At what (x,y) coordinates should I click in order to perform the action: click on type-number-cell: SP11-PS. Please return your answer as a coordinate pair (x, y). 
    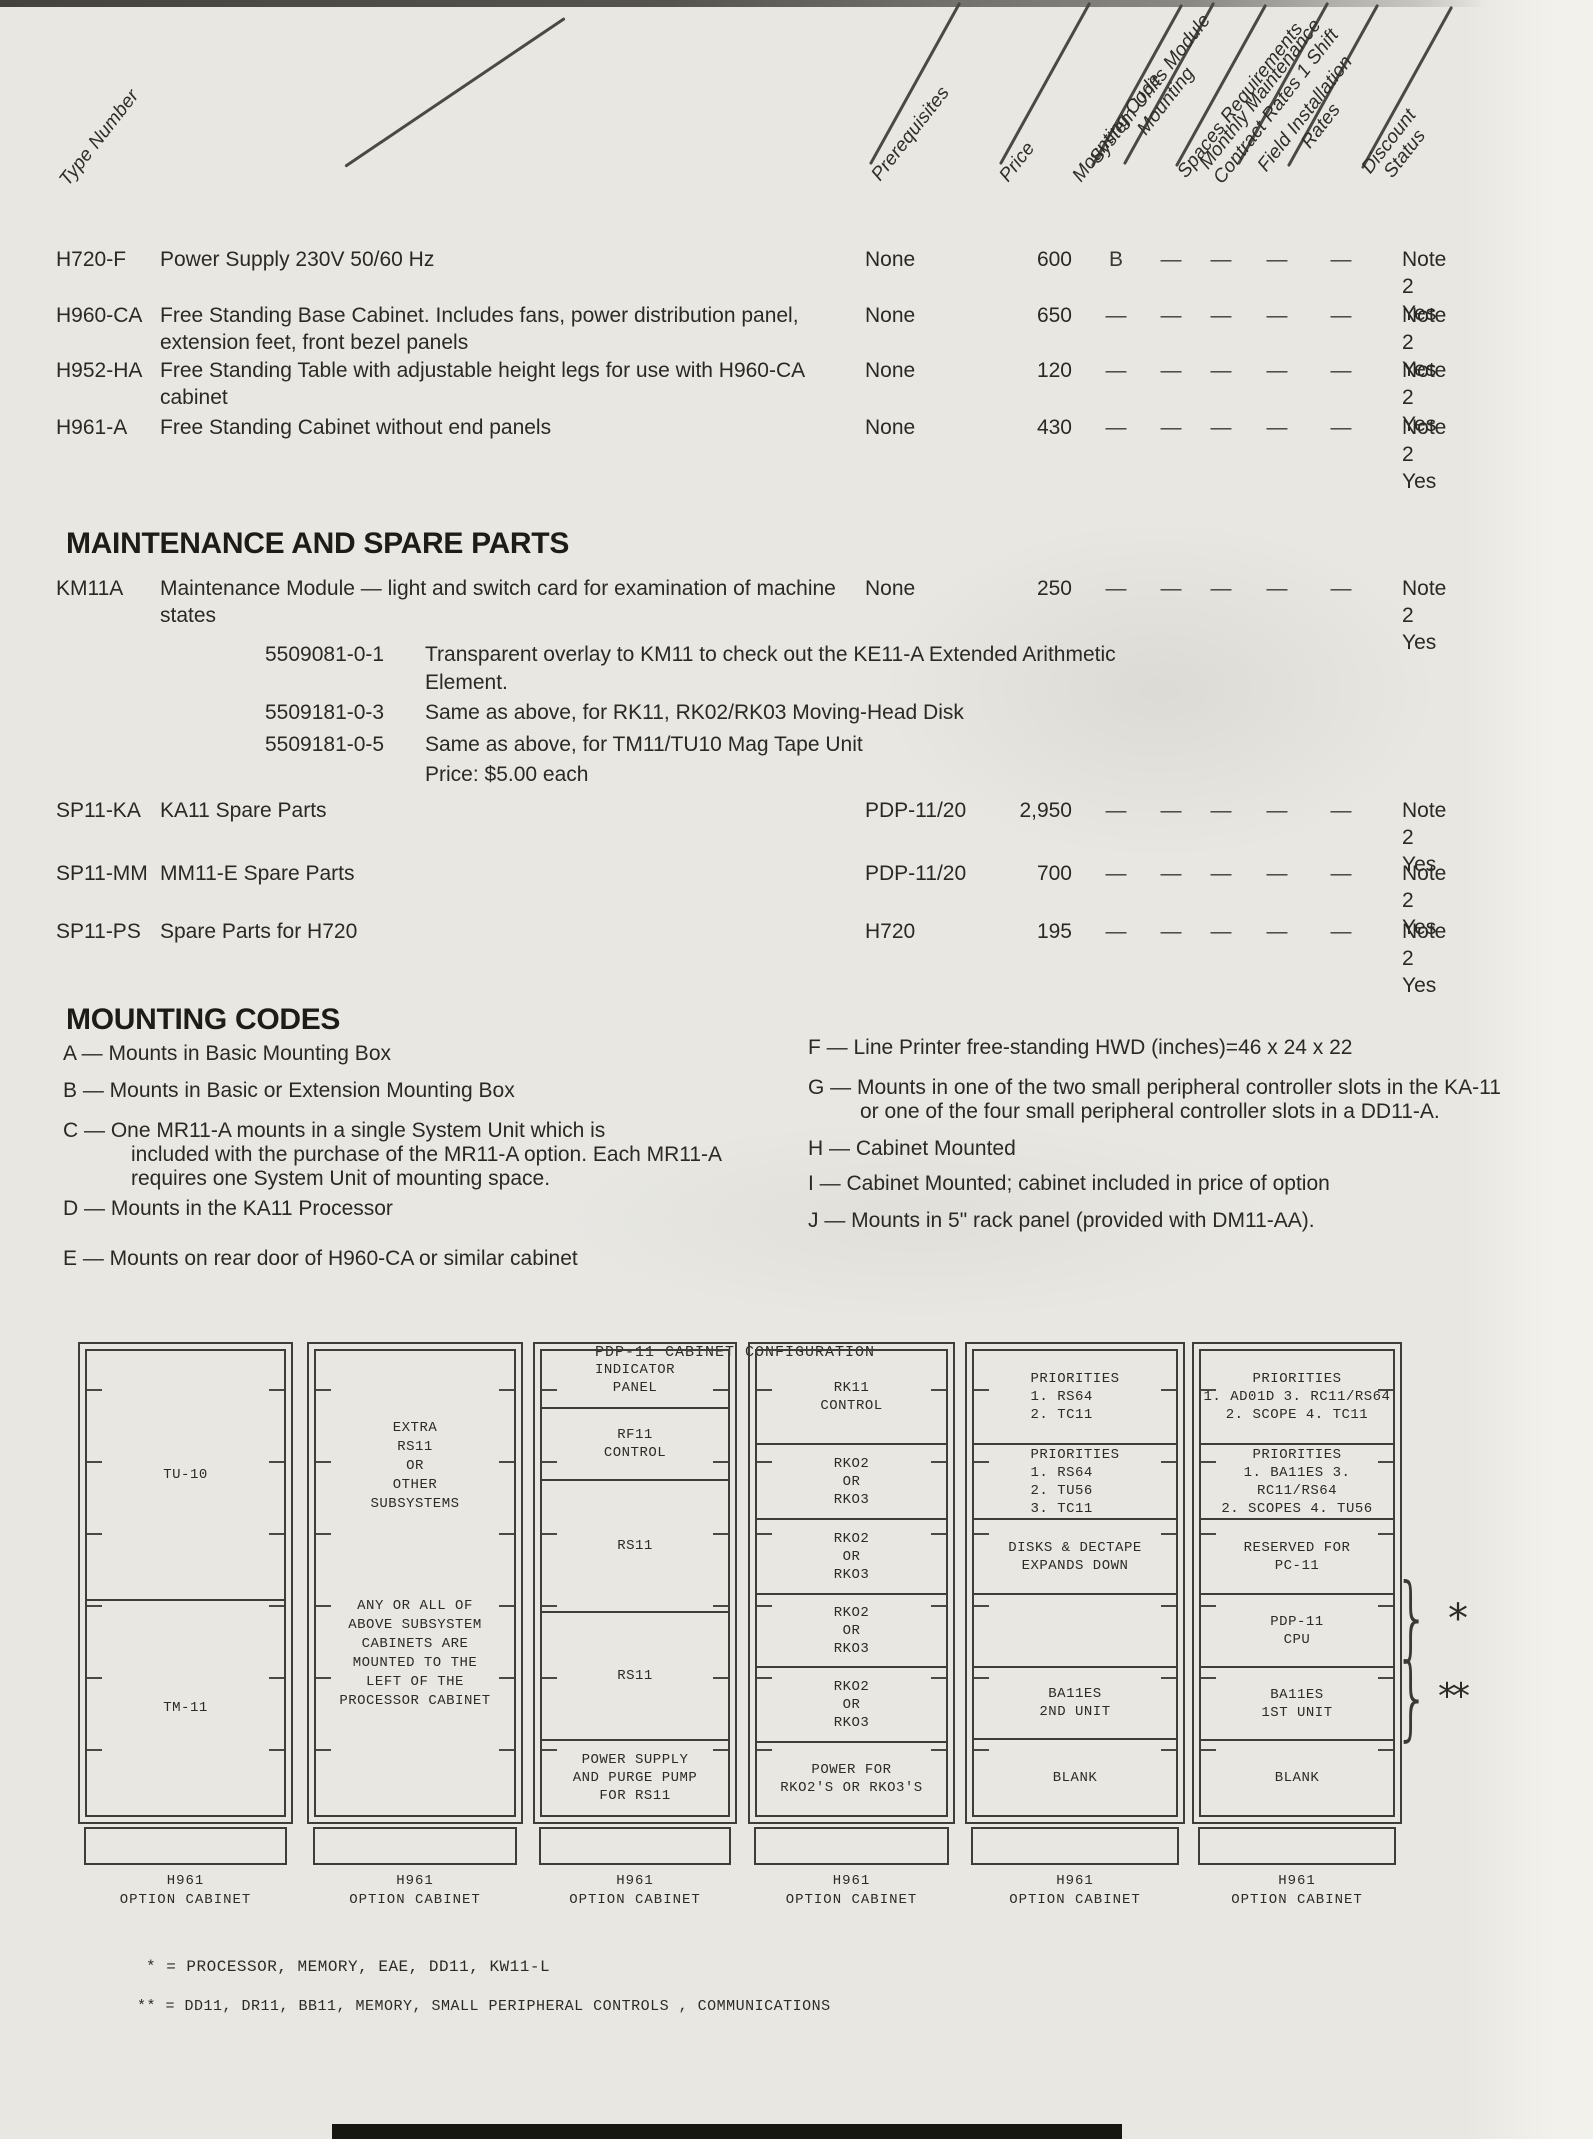
    Looking at the image, I should click on (98, 931).